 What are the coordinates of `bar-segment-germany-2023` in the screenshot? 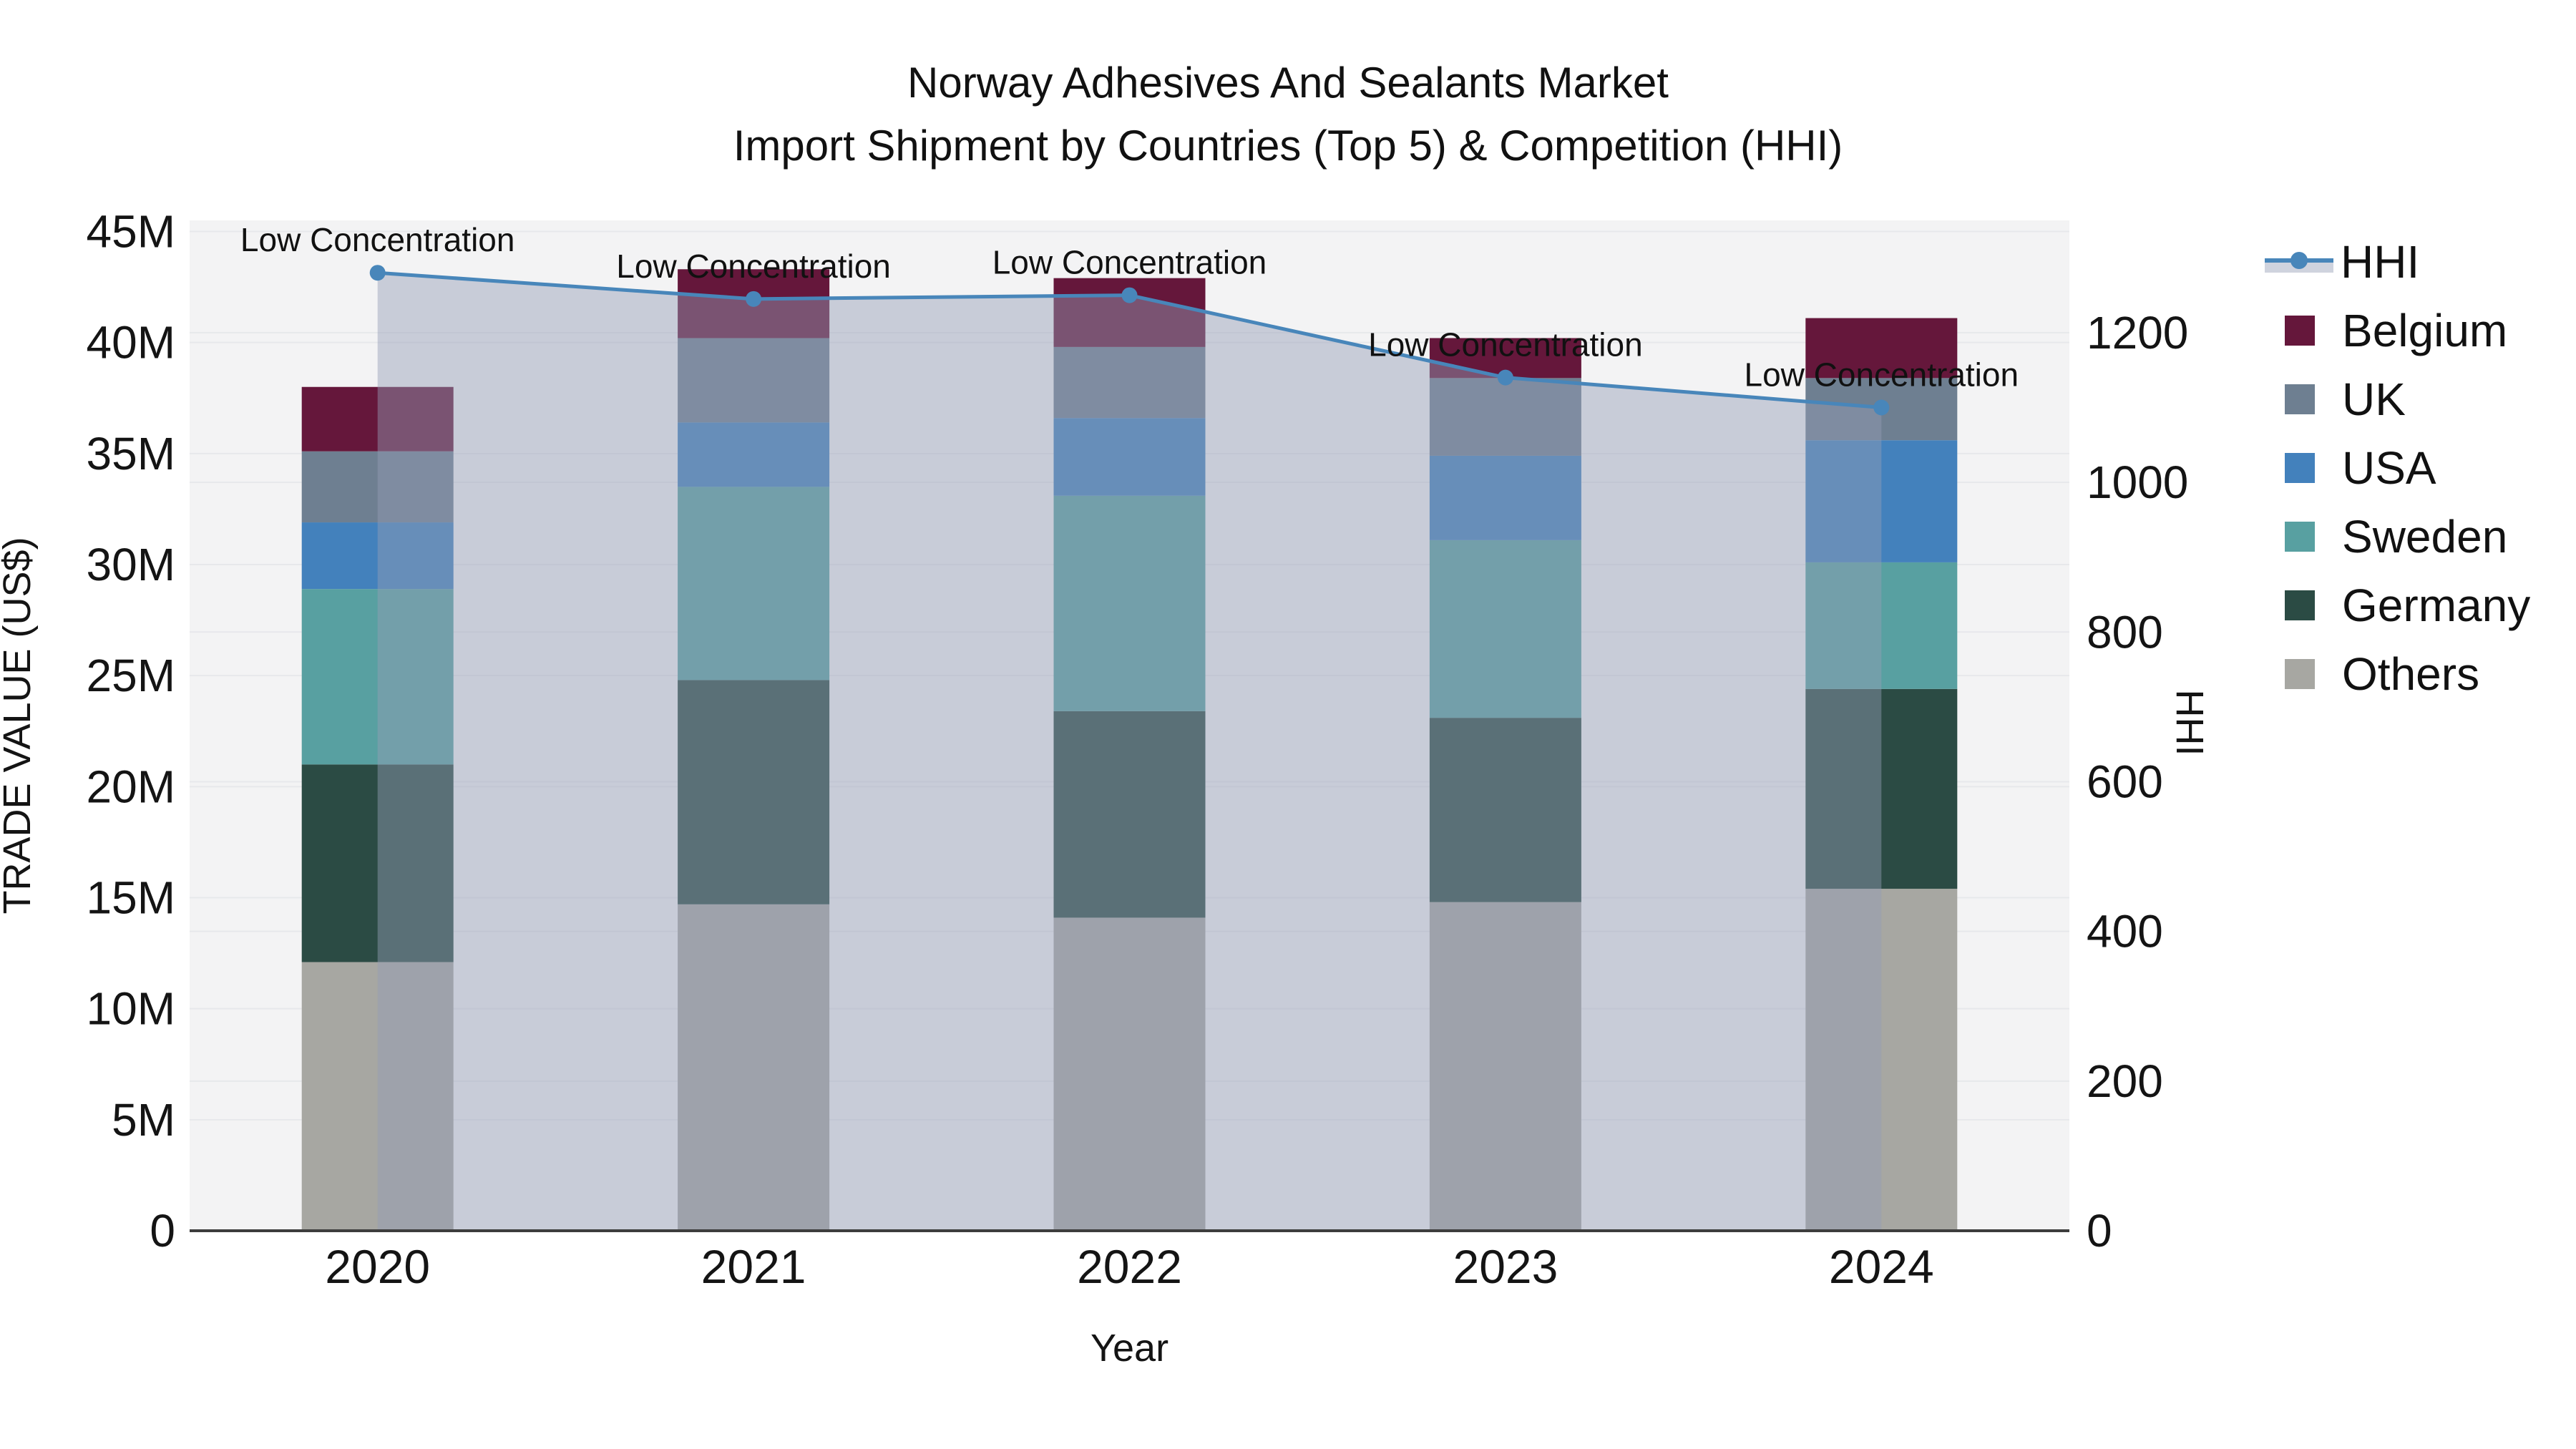 It's located at (1505, 810).